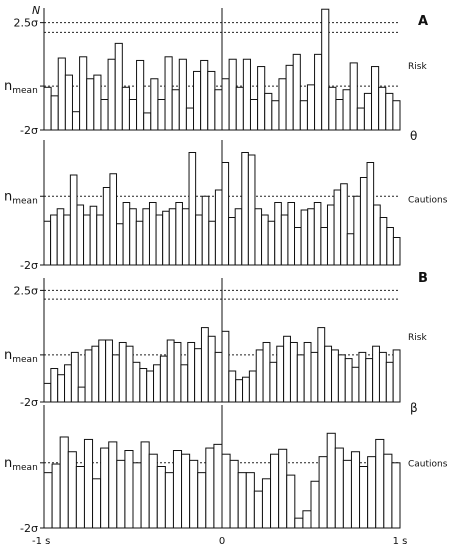 The height and width of the screenshot is (550, 462). I want to click on x-tick-label: -1 s, so click(41, 541).